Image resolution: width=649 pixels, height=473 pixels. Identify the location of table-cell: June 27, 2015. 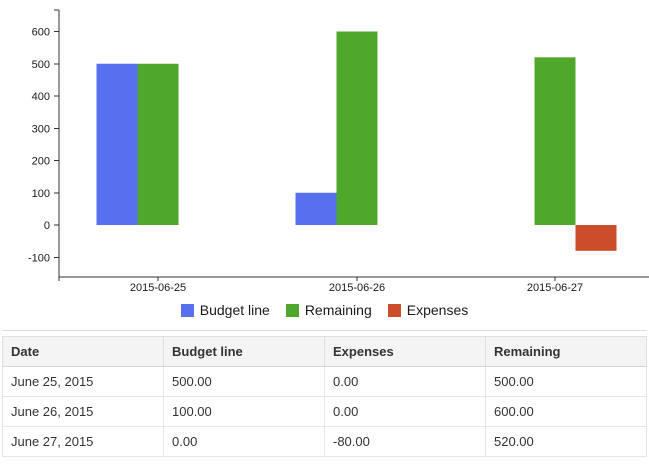
(83, 441).